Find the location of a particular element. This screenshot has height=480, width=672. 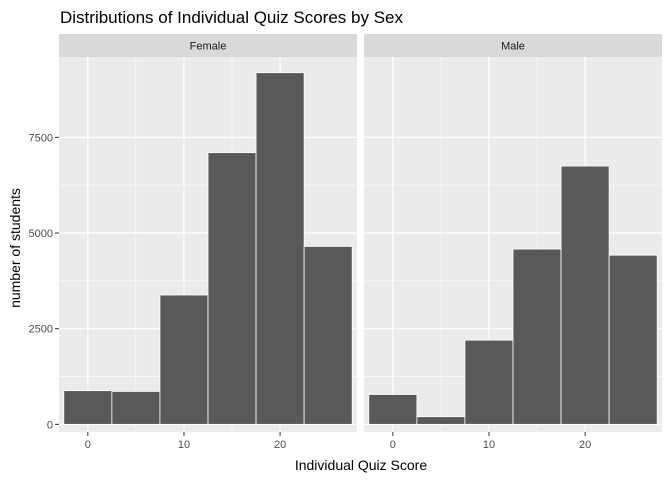

x-axis: 0 10 20 0 10 20 is located at coordinates (338, 441).